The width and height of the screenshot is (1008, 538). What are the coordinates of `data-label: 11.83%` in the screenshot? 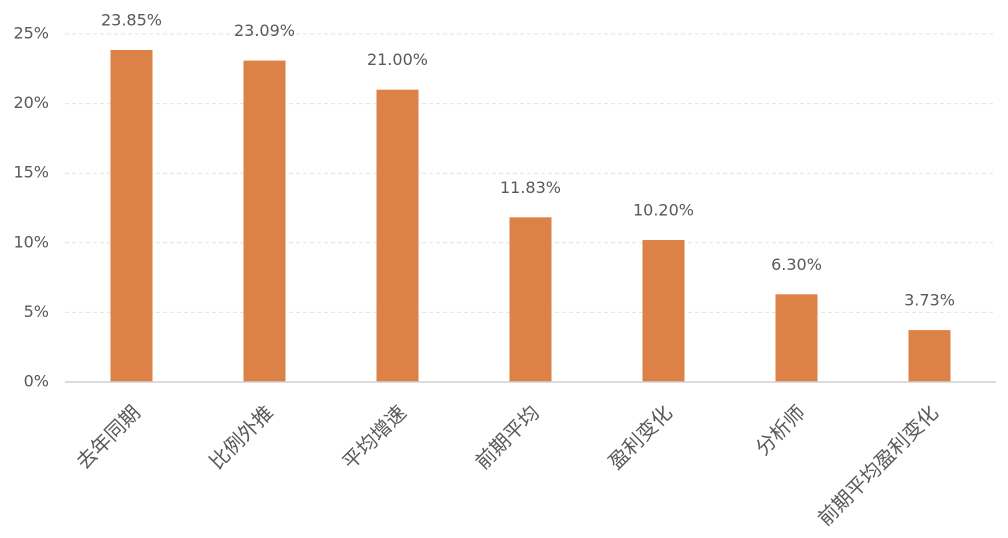 It's located at (530, 187).